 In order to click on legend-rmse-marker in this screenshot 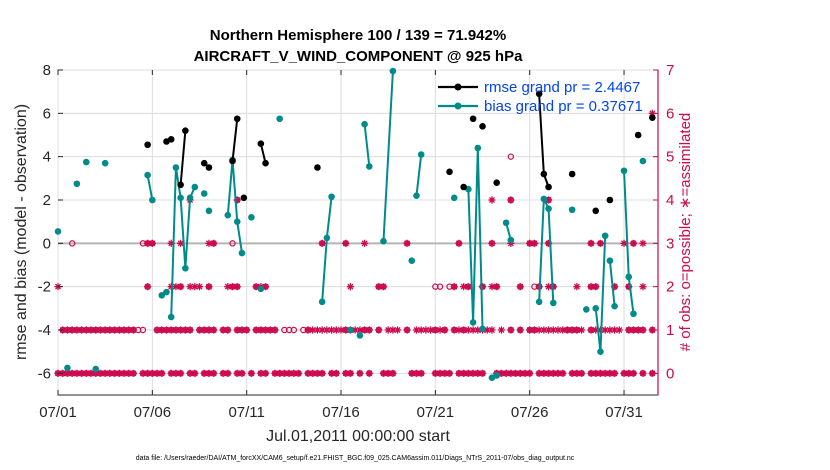, I will do `click(458, 87)`.